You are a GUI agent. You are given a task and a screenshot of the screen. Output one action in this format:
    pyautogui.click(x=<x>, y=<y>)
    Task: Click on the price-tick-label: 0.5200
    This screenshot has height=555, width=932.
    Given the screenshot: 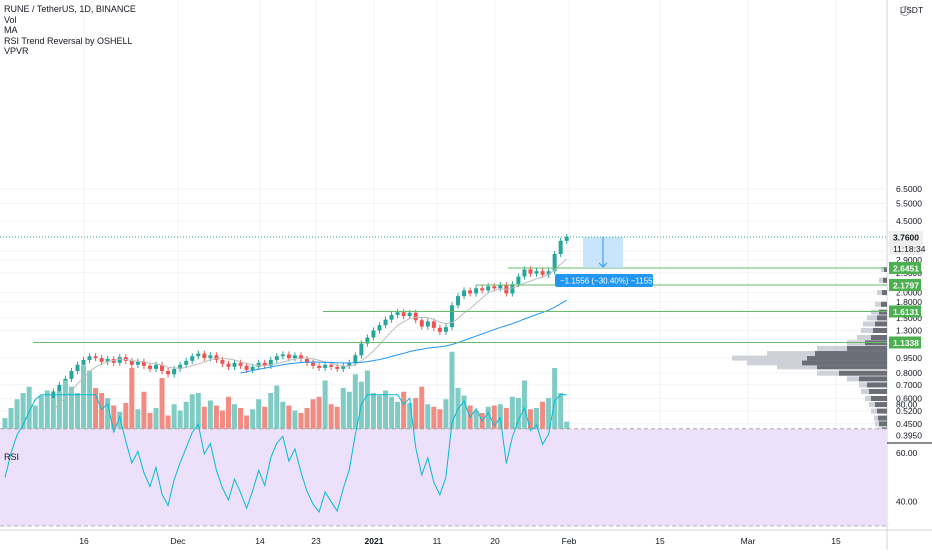 What is the action you would take?
    pyautogui.click(x=909, y=411)
    